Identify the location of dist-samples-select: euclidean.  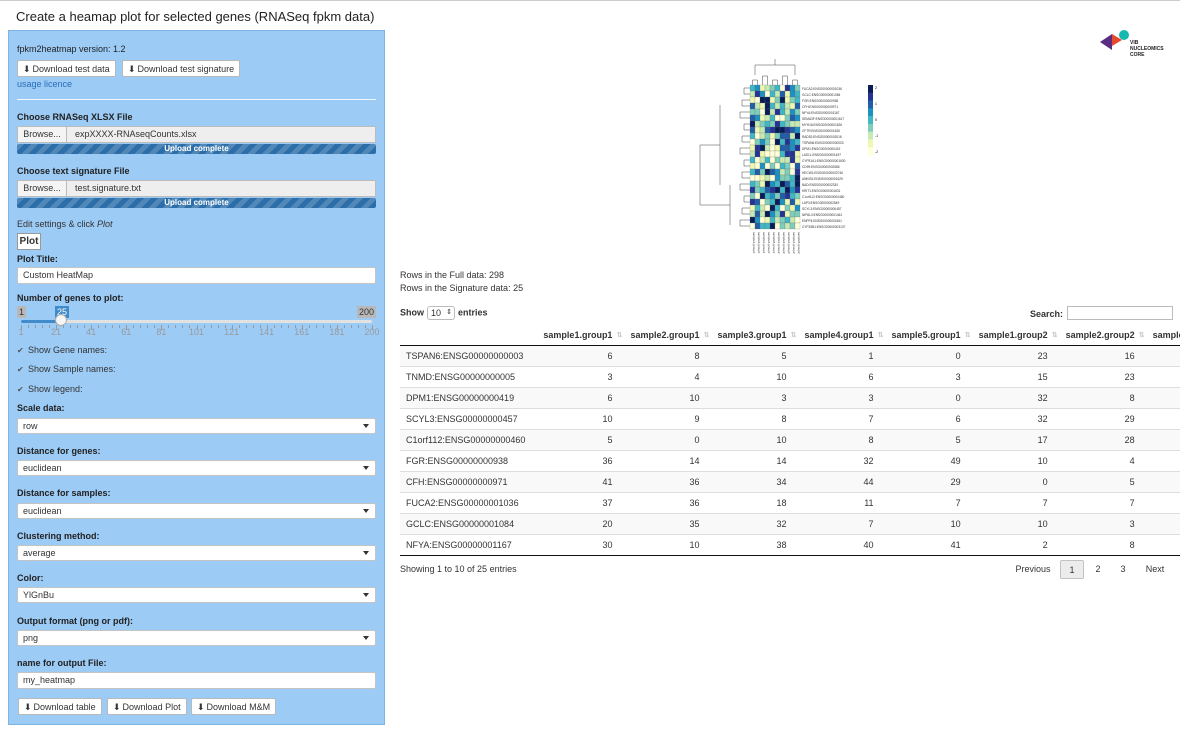
(196, 511).